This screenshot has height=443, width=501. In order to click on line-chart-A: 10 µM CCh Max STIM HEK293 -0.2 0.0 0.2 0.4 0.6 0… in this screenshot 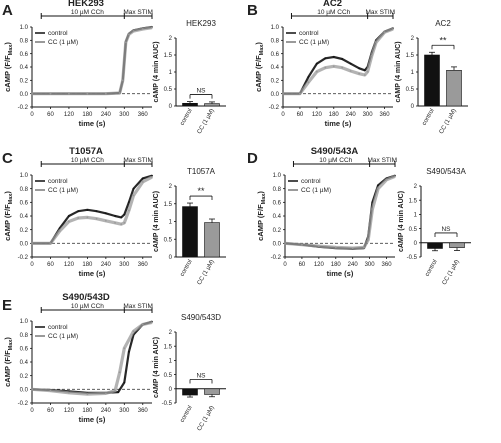, I will do `click(78, 64)`.